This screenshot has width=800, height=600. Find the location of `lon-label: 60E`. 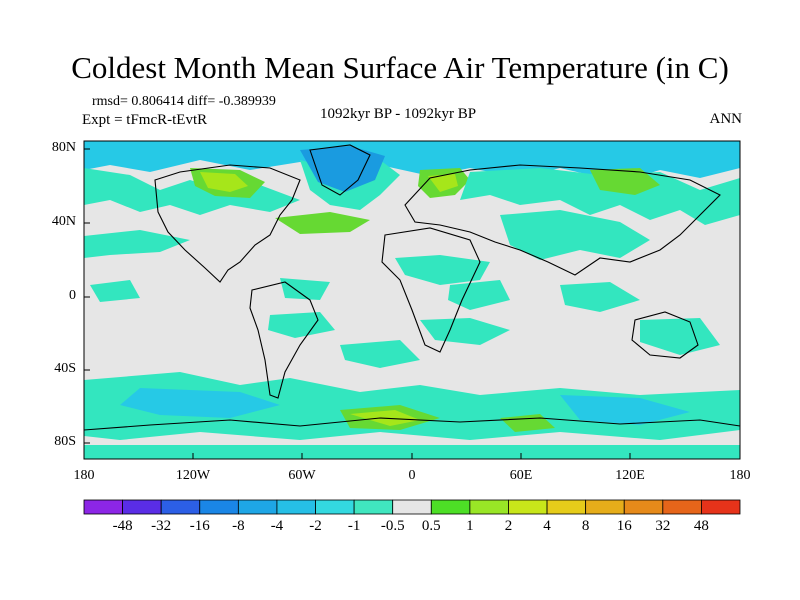

lon-label: 60E is located at coordinates (521, 475).